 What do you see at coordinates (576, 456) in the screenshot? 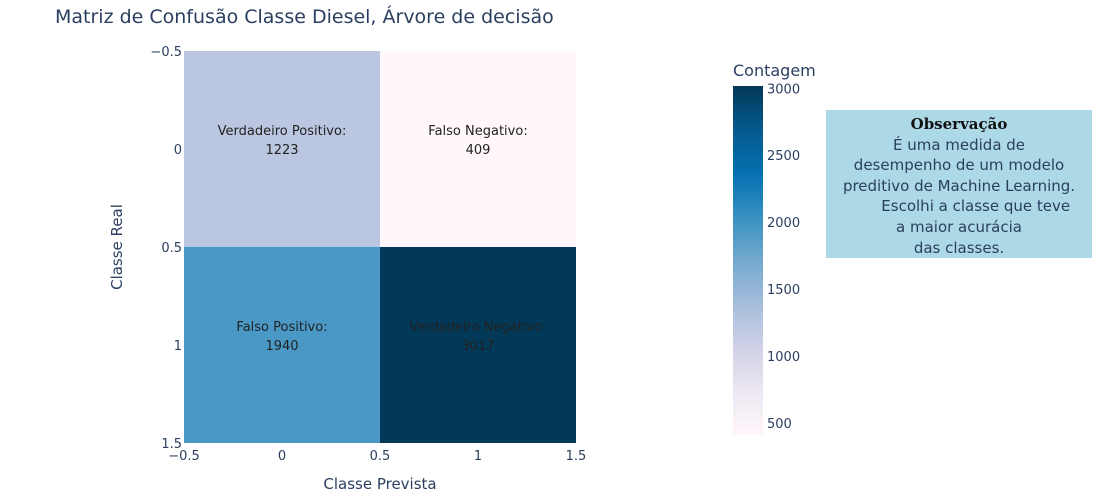
I see `x-tick-label: 1.5` at bounding box center [576, 456].